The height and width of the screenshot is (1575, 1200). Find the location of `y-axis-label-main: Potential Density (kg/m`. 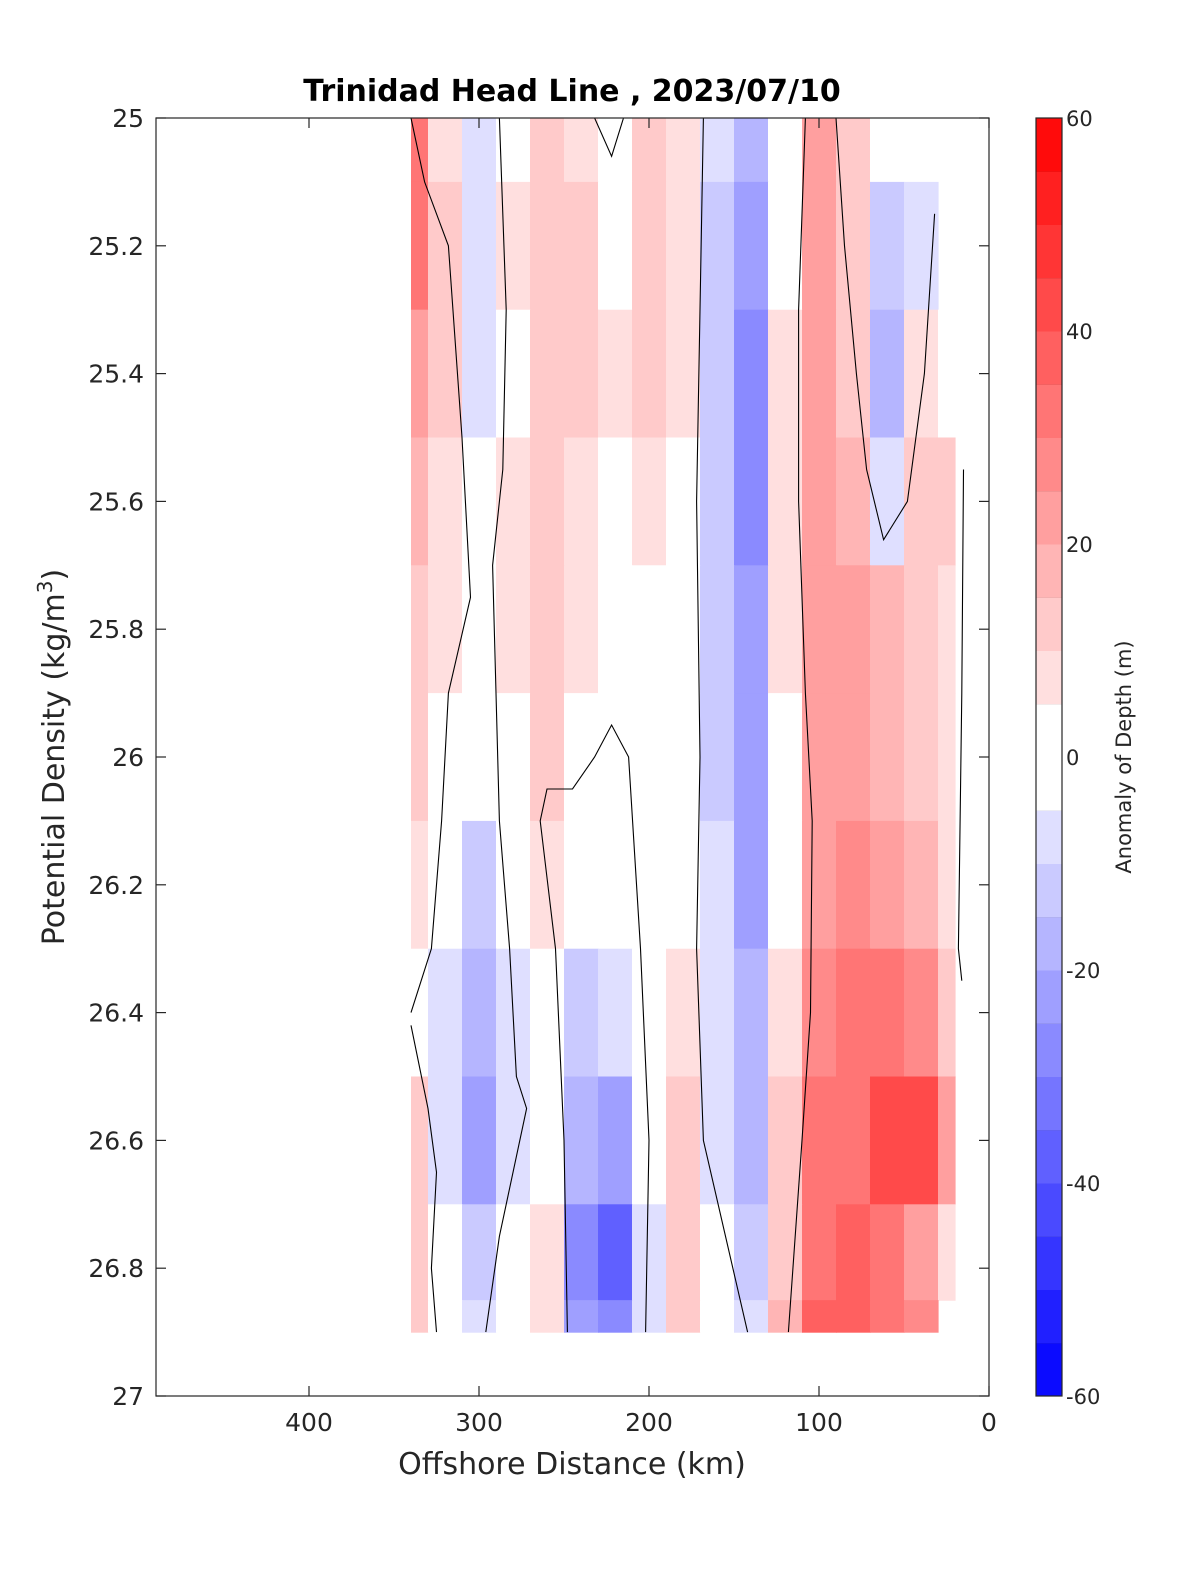

y-axis-label-main: Potential Density (kg/m is located at coordinates (54, 769).